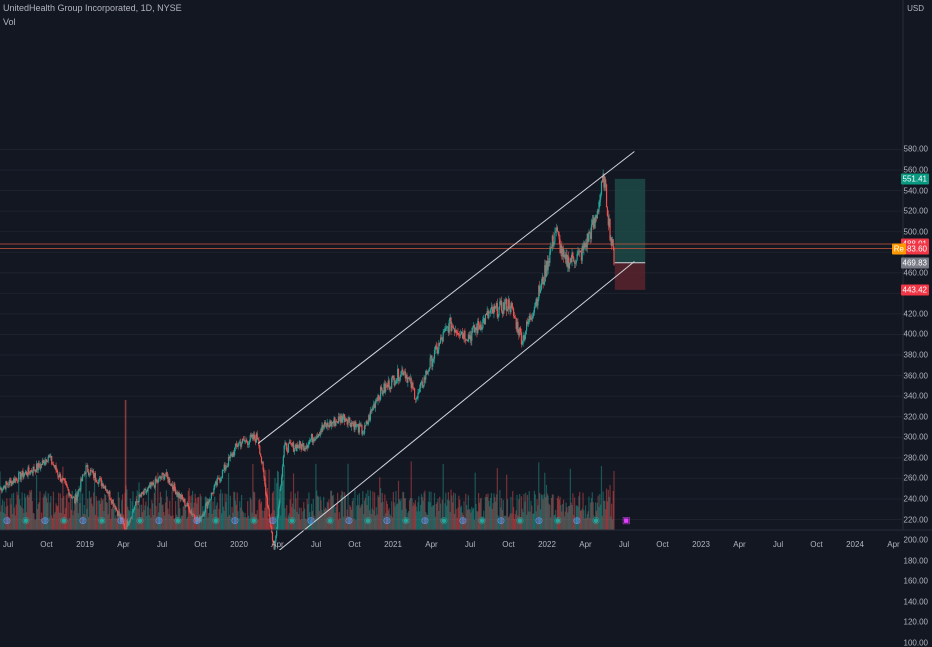 This screenshot has width=932, height=647. Describe the element at coordinates (316, 544) in the screenshot. I see `time-tick: Jul` at that location.